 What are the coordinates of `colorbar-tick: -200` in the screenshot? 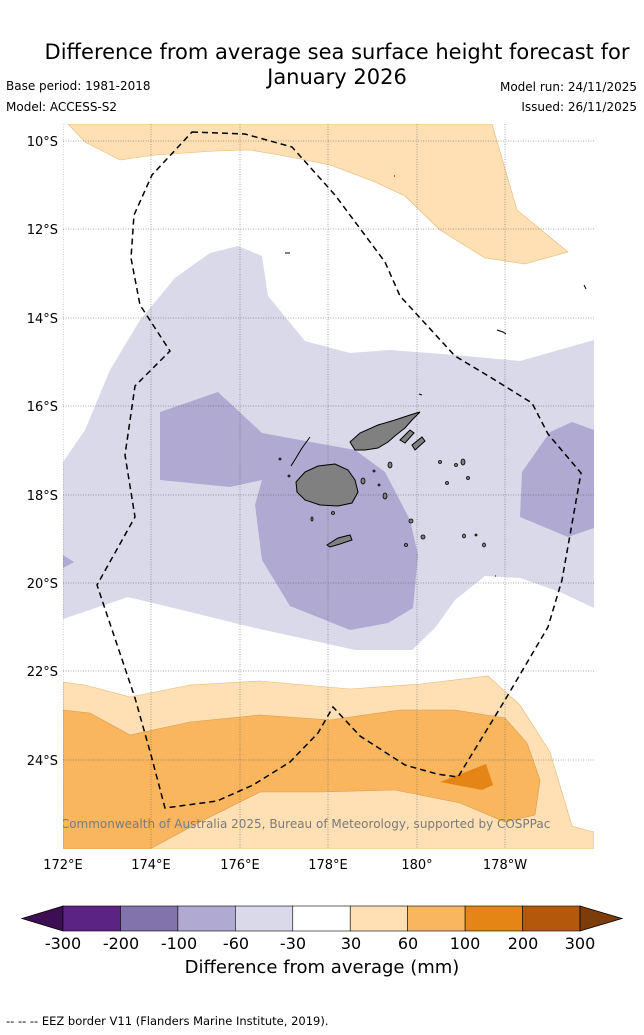 It's located at (121, 943).